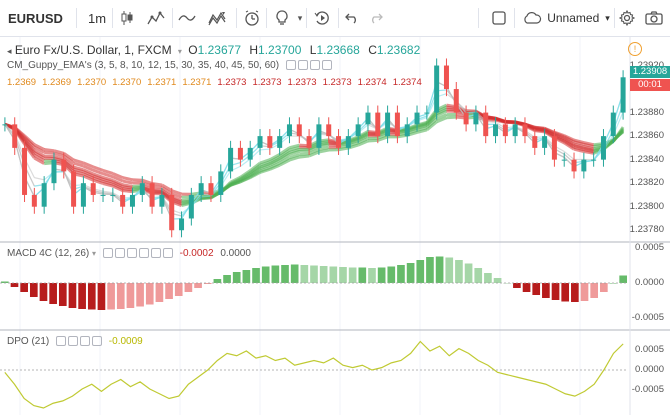 The height and width of the screenshot is (415, 670). I want to click on price-axis-label: 1.23820, so click(646, 183).